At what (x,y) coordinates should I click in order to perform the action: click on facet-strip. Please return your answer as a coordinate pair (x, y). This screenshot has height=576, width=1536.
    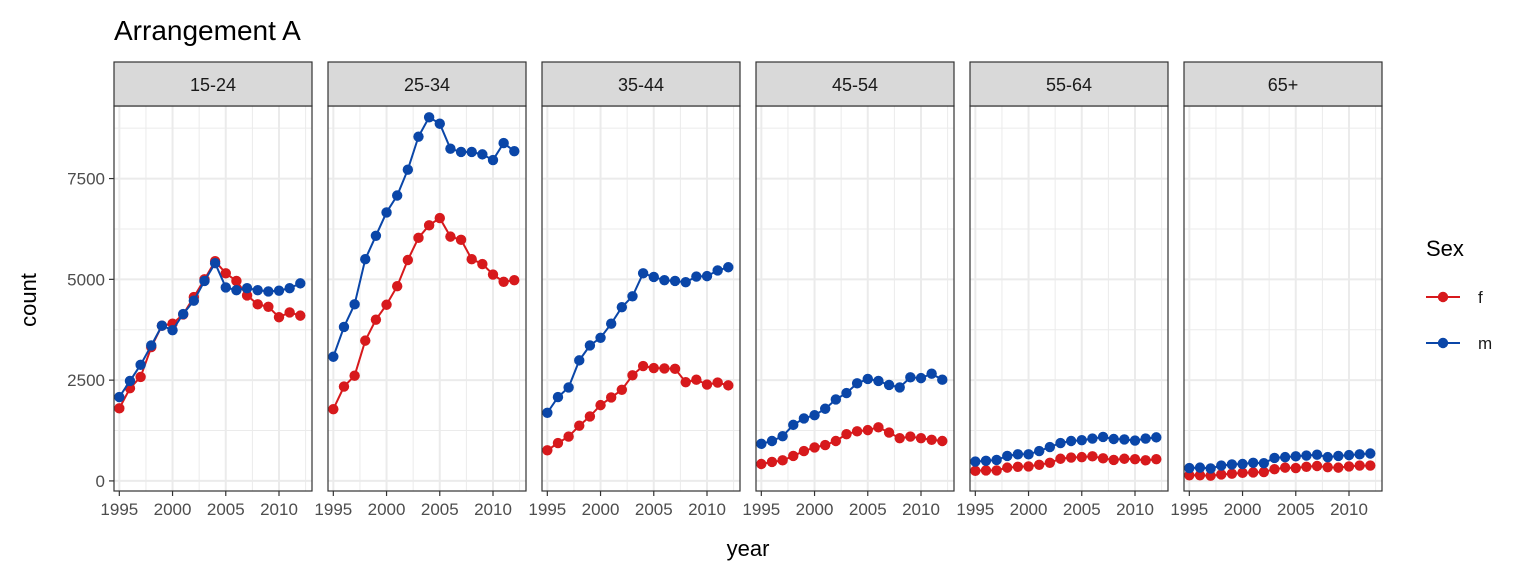
    Looking at the image, I should click on (1283, 84).